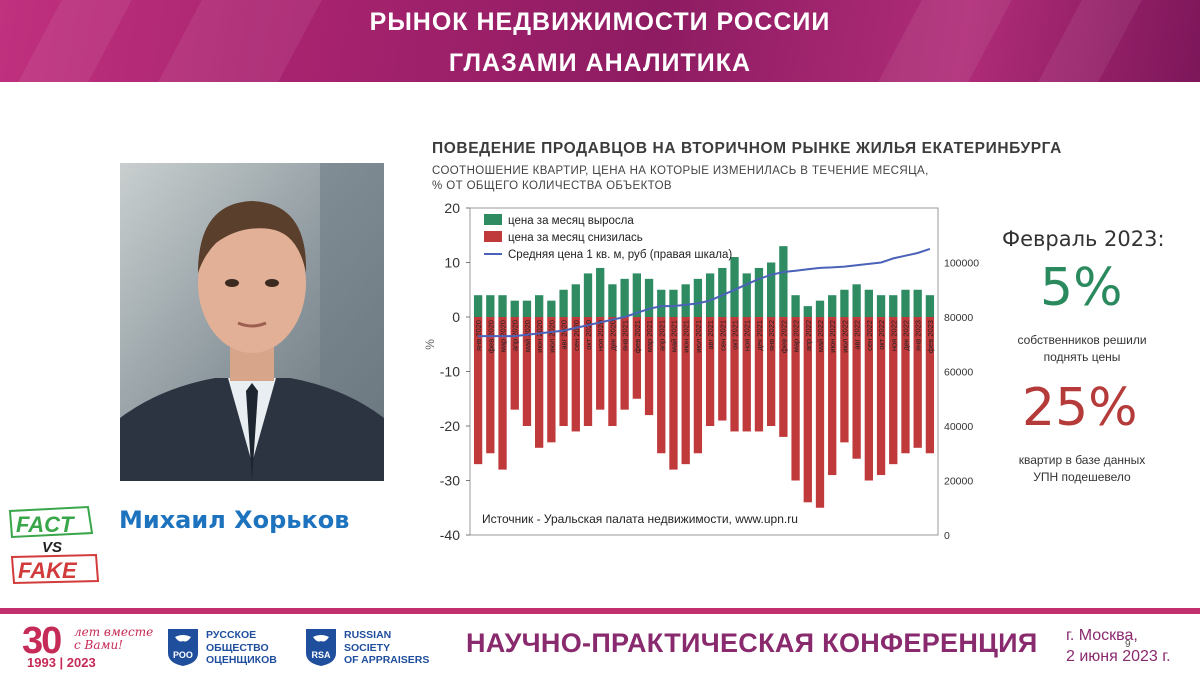  What do you see at coordinates (452, 208) in the screenshot?
I see `y-tick-label: 20` at bounding box center [452, 208].